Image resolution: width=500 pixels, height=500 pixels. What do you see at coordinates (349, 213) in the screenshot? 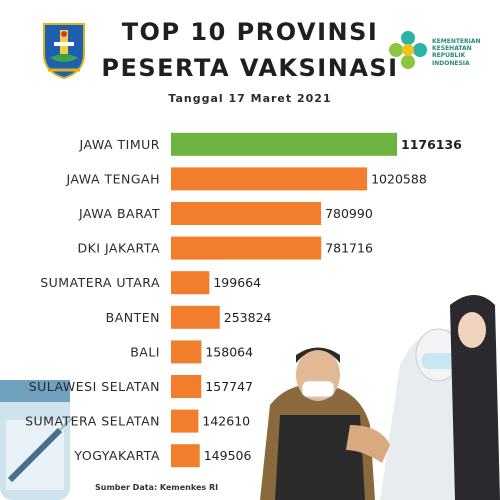
I see `value-label: 780990` at bounding box center [349, 213].